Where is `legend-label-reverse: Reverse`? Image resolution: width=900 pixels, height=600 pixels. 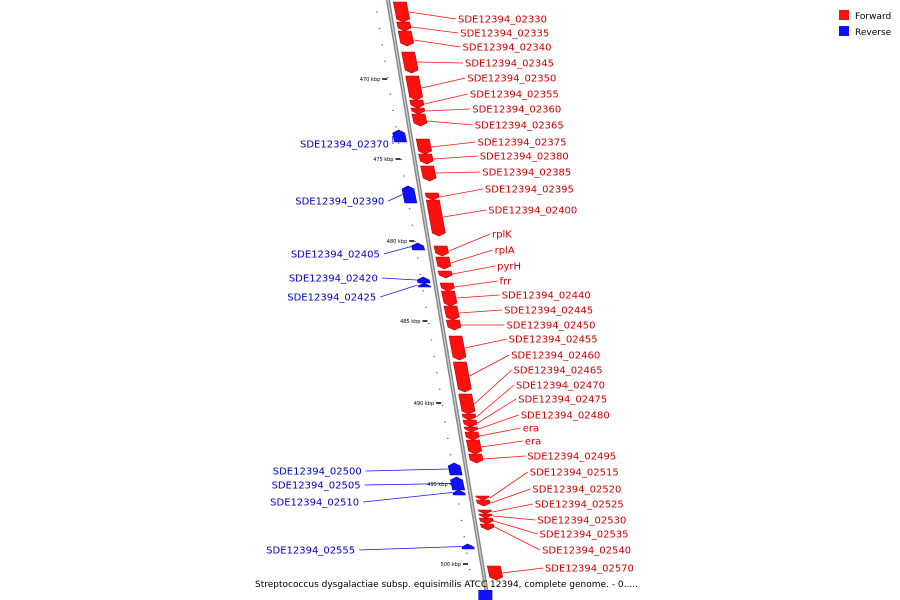
legend-label-reverse: Reverse is located at coordinates (873, 33).